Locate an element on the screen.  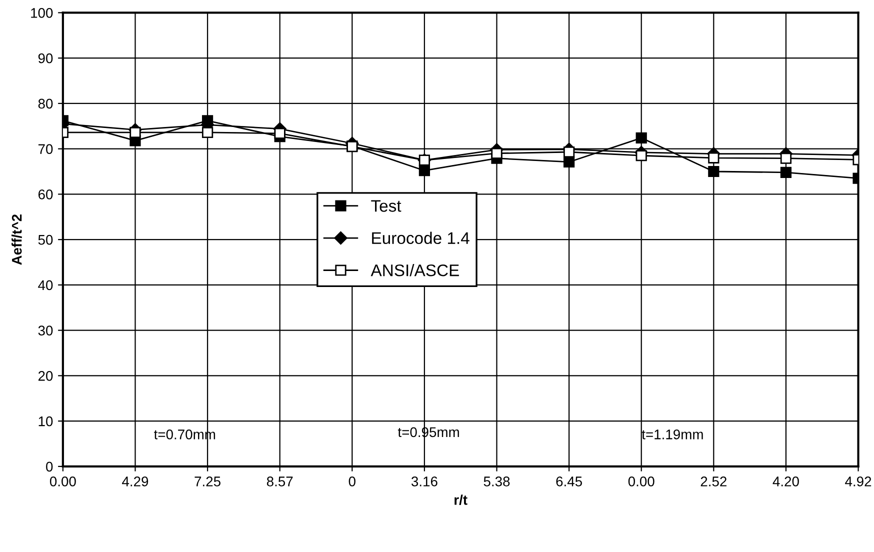
y-tick-label: 60 is located at coordinates (45, 195).